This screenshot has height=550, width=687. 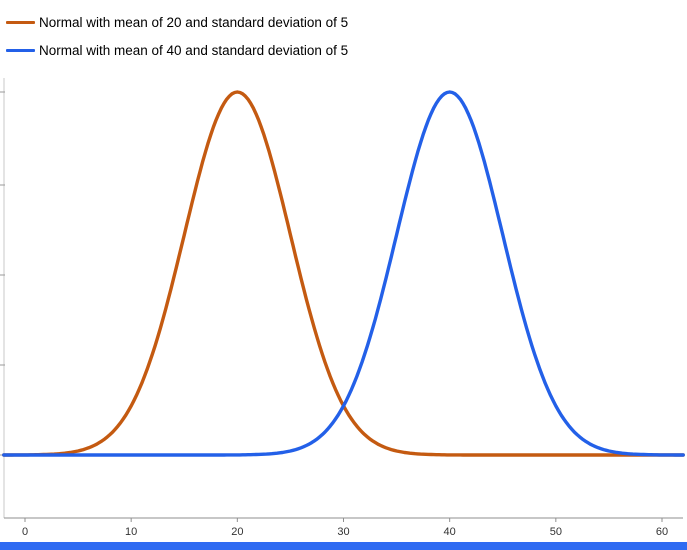 I want to click on legend-line-swatch-orange, so click(x=20, y=22).